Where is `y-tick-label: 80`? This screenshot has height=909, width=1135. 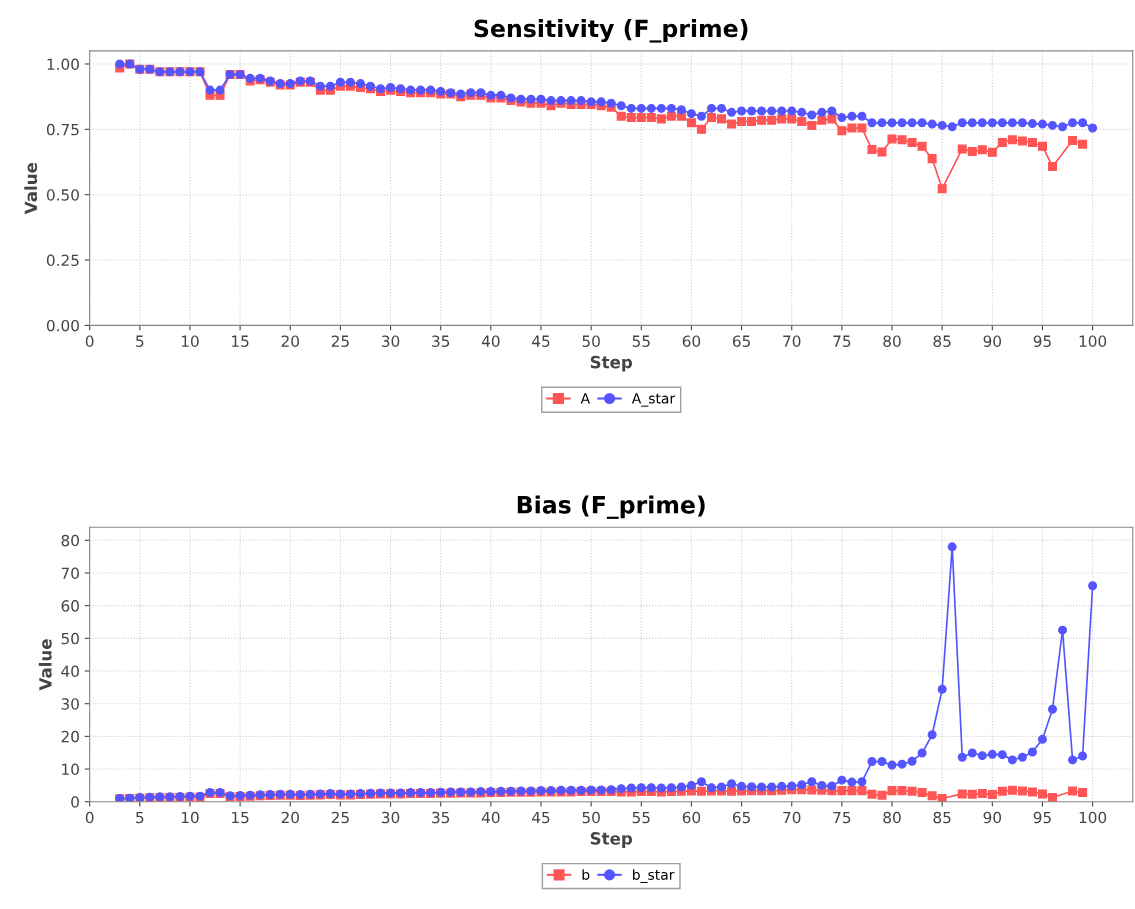
y-tick-label: 80 is located at coordinates (70, 540).